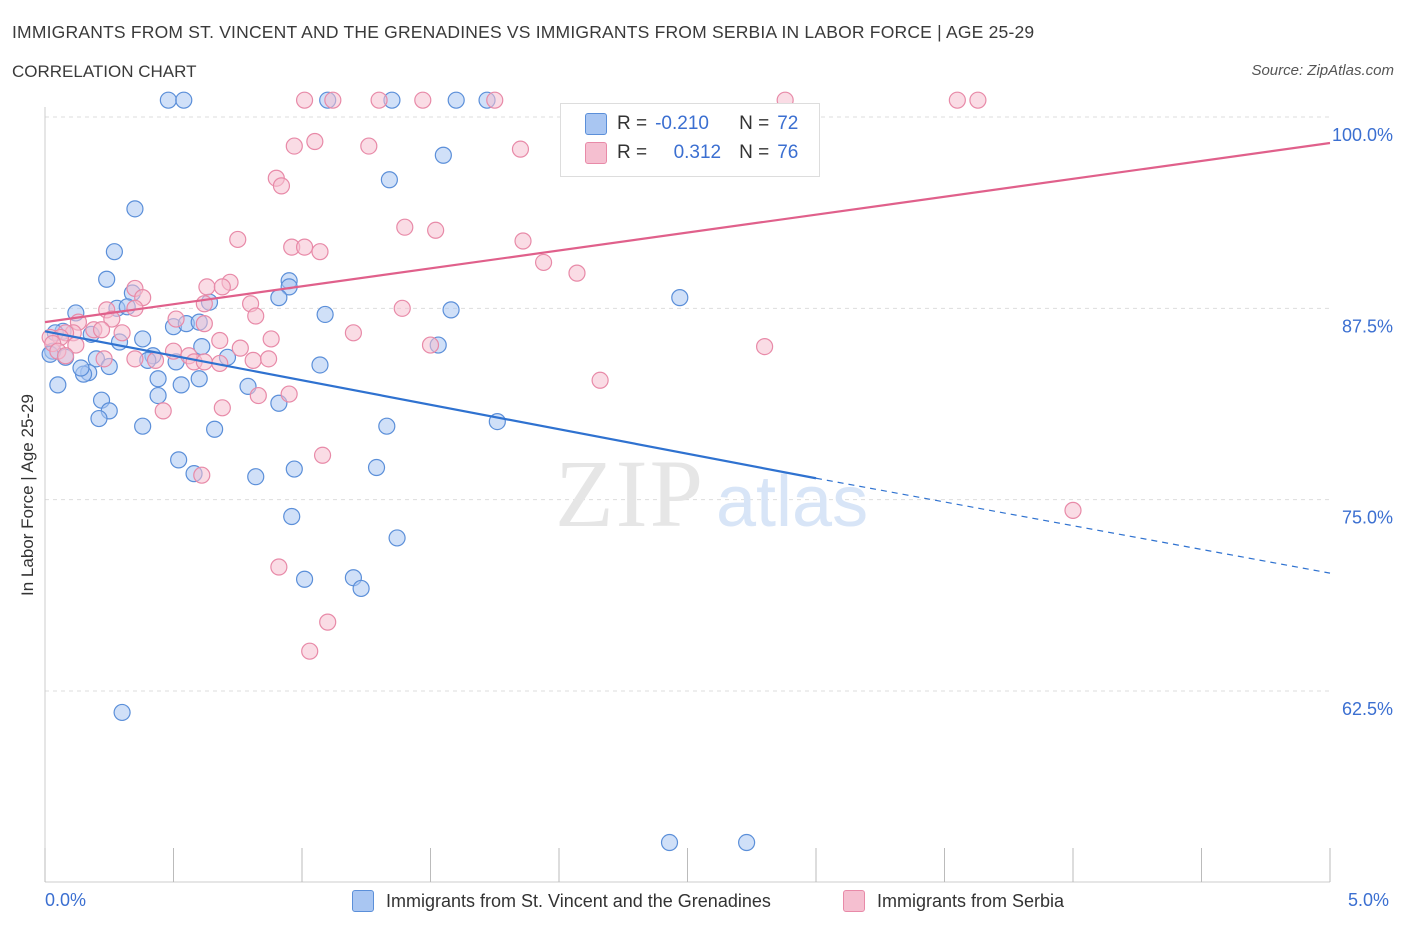  What do you see at coordinates (27, 495) in the screenshot?
I see `y-axis-label: In Labor Force | Age 25-29` at bounding box center [27, 495].